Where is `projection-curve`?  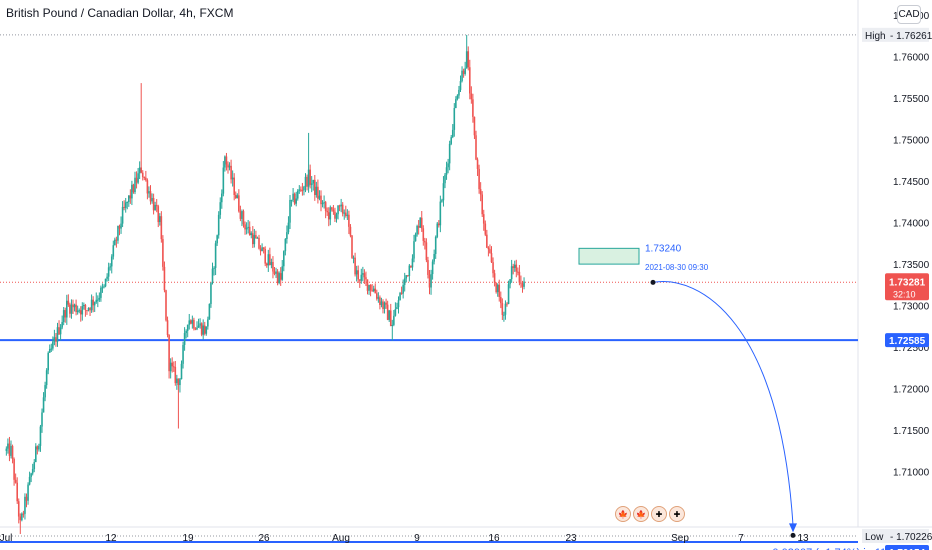 projection-curve is located at coordinates (723, 403).